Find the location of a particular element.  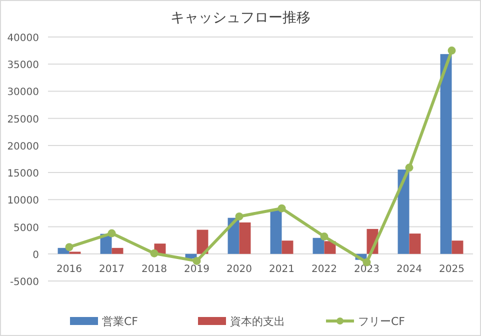

x-tick-label: 2016 is located at coordinates (69, 269).